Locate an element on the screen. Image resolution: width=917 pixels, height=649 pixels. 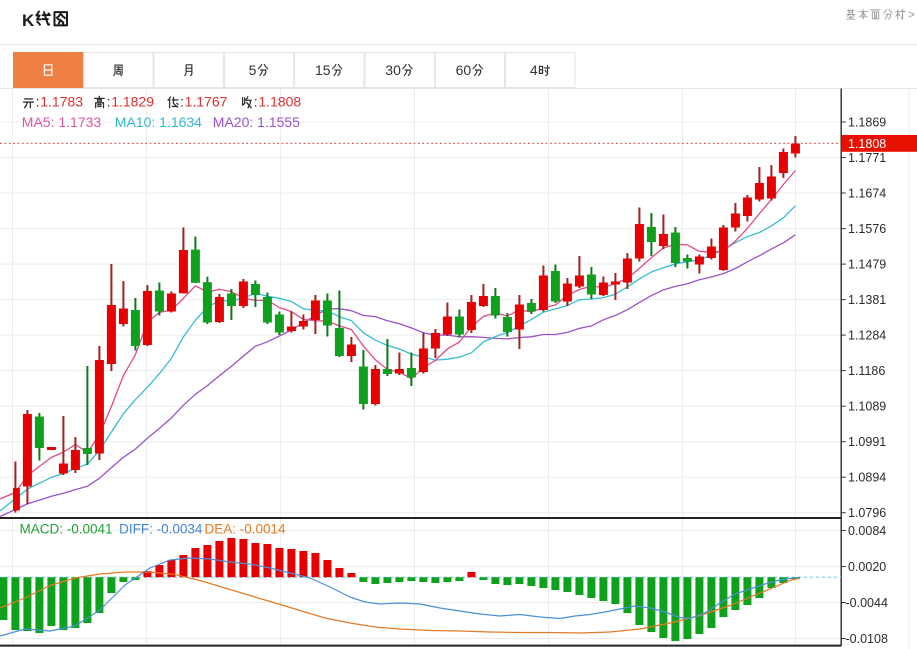
svg-text: DIFF: -0.0034 is located at coordinates (161, 529).